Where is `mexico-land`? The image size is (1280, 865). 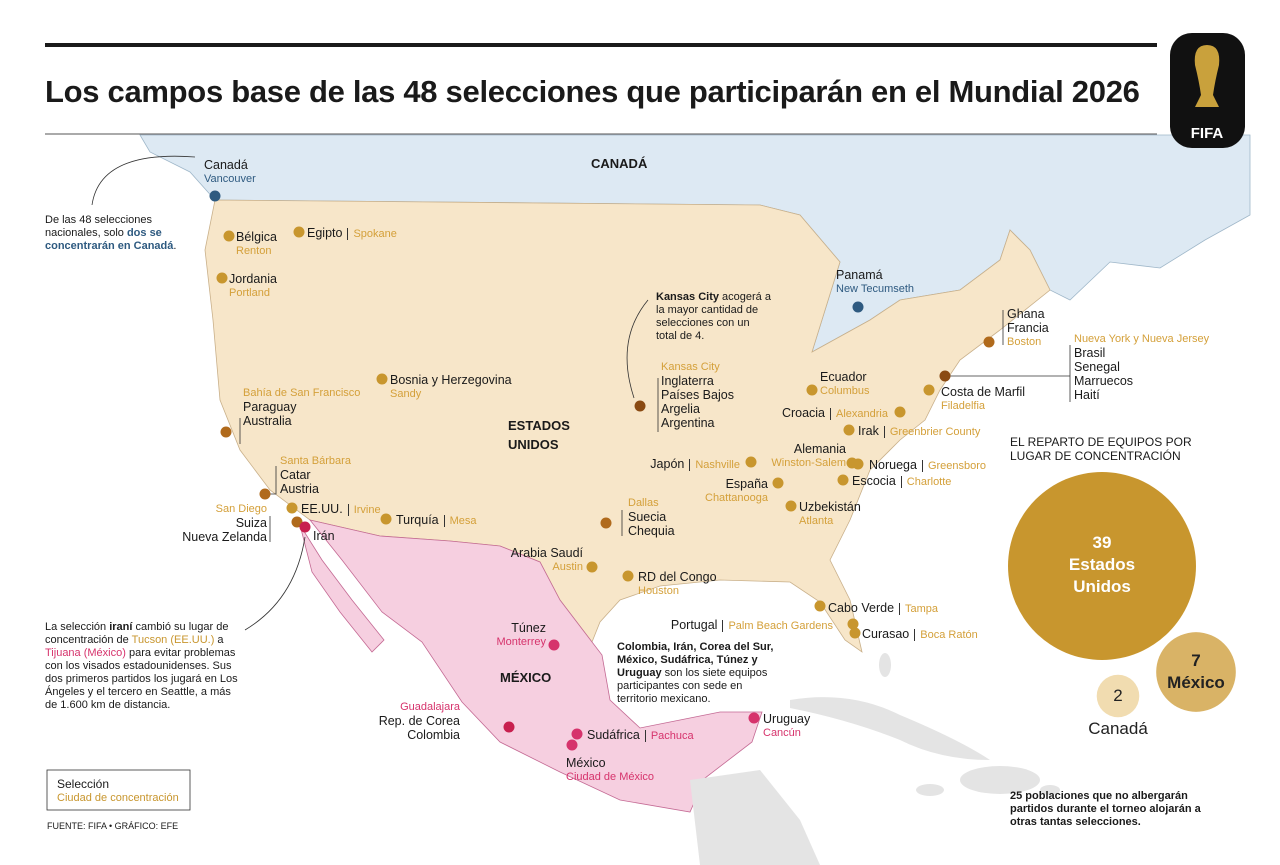
mexico-land is located at coordinates (535, 666).